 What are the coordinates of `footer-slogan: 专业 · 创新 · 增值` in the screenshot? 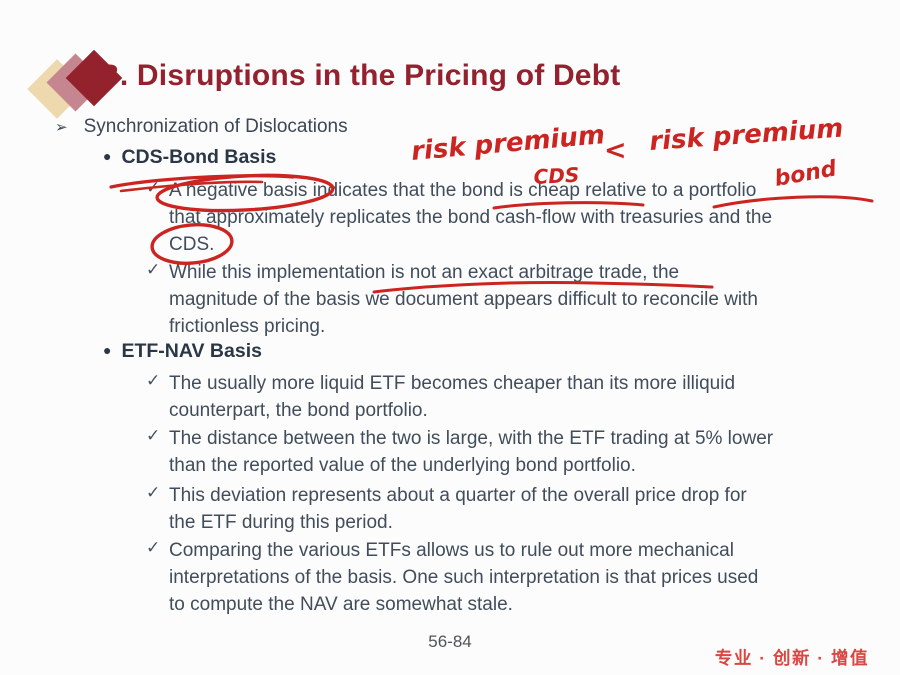 It's located at (791, 658).